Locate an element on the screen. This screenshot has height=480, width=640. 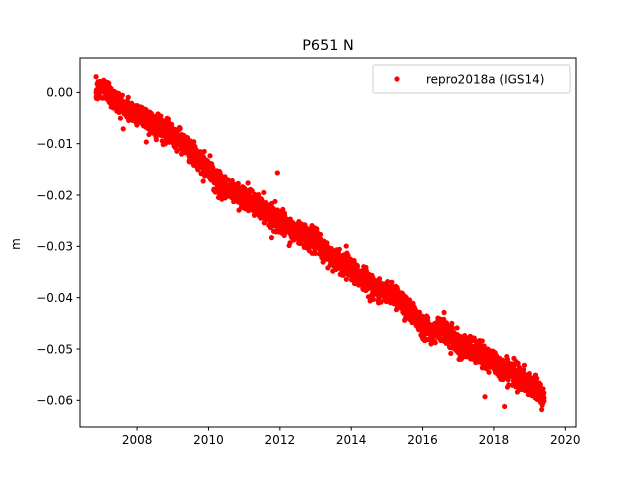
y-tick-label: −0.02 is located at coordinates (54, 195).